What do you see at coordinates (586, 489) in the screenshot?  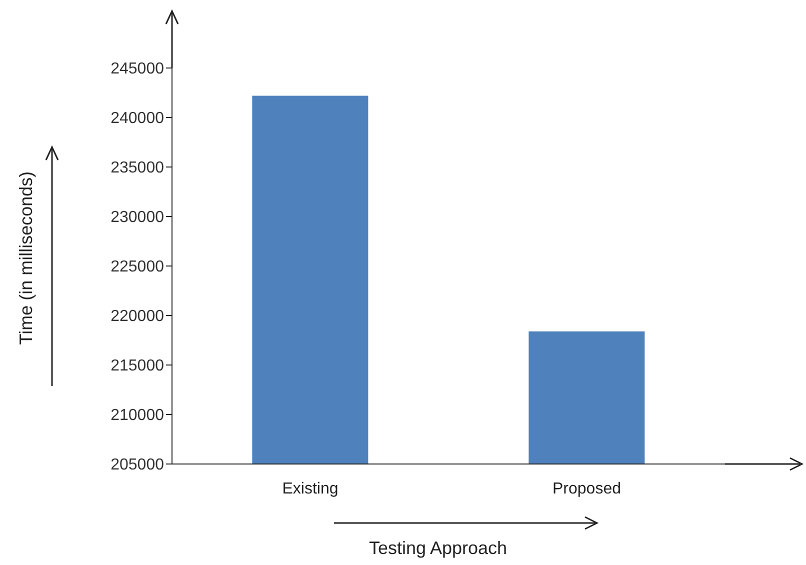 I see `x-tick-label: Proposed` at bounding box center [586, 489].